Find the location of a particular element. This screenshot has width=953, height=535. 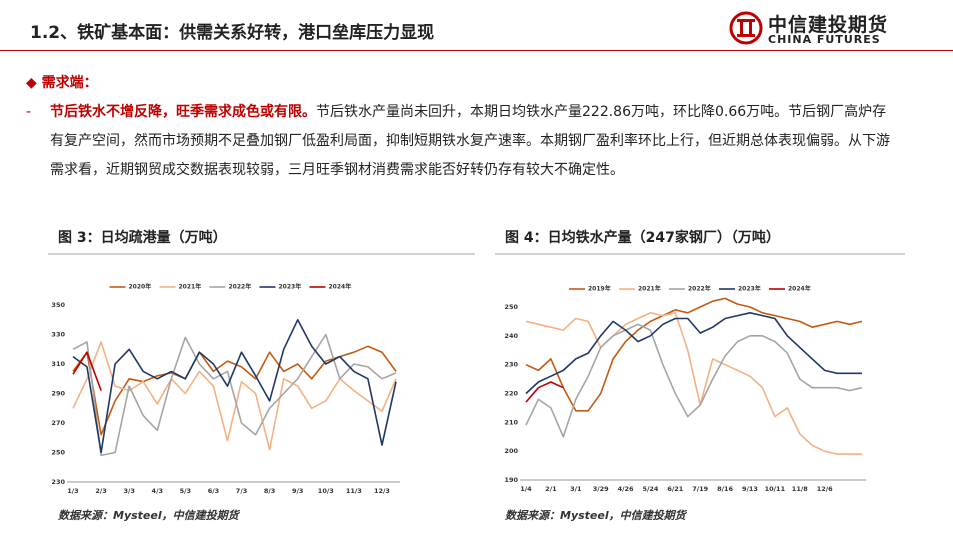

y-tick-label: 350 is located at coordinates (58, 305).